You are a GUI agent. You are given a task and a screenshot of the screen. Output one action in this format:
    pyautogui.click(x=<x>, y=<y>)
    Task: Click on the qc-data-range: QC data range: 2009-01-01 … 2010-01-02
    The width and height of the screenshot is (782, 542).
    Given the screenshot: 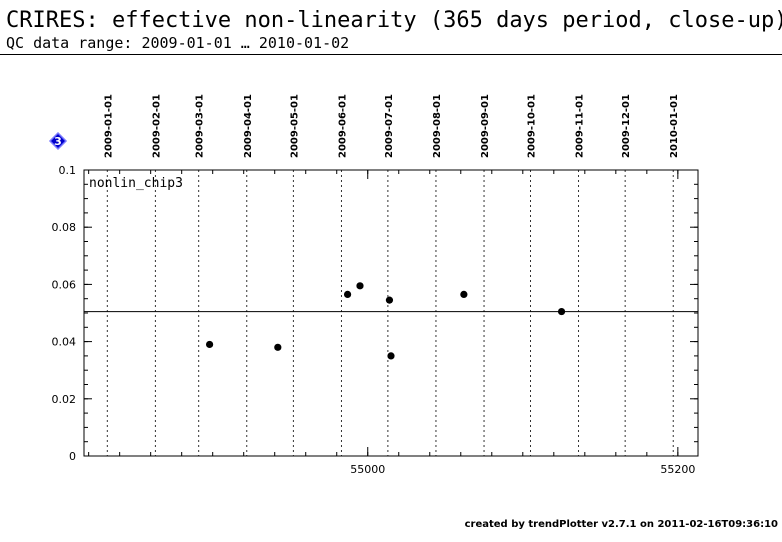 What is the action you would take?
    pyautogui.click(x=178, y=43)
    